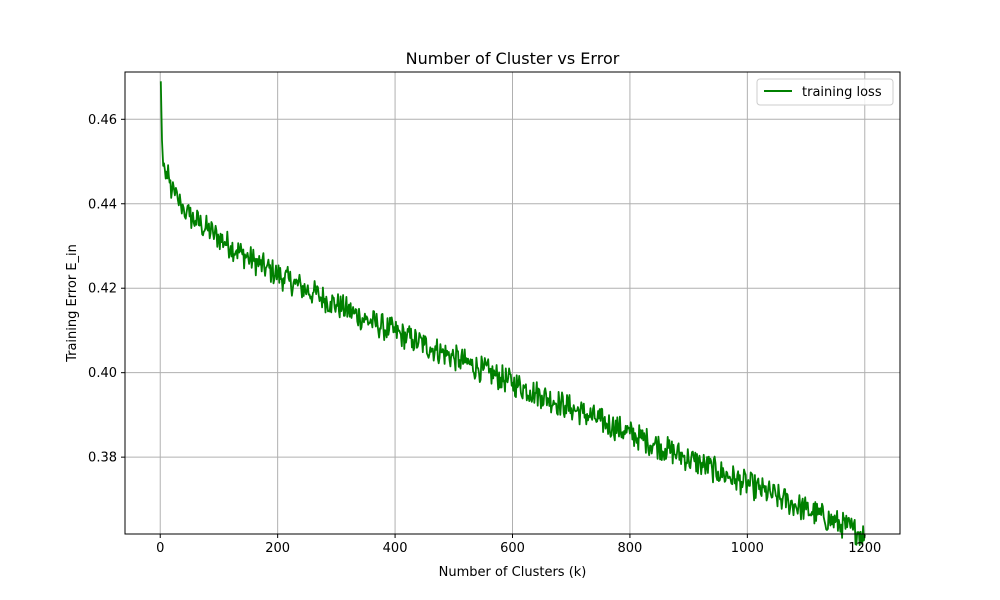 This screenshot has height=600, width=1000. I want to click on legend-label-training-loss: training loss, so click(842, 92).